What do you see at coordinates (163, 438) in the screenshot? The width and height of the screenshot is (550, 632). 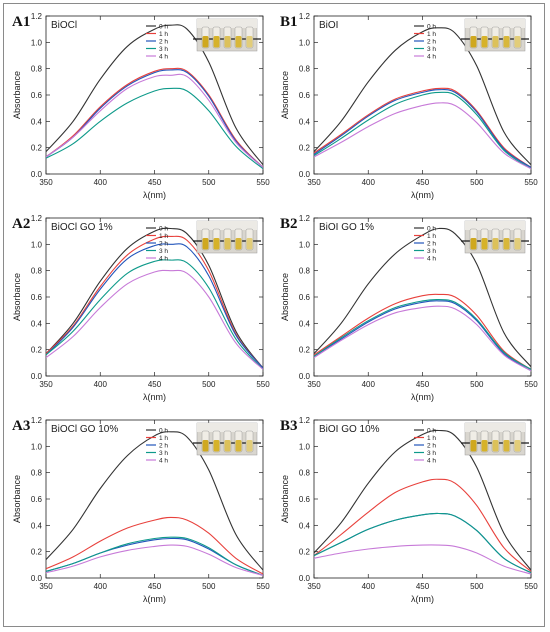 I see `legend-label-a3-1-h: 1 h` at bounding box center [163, 438].